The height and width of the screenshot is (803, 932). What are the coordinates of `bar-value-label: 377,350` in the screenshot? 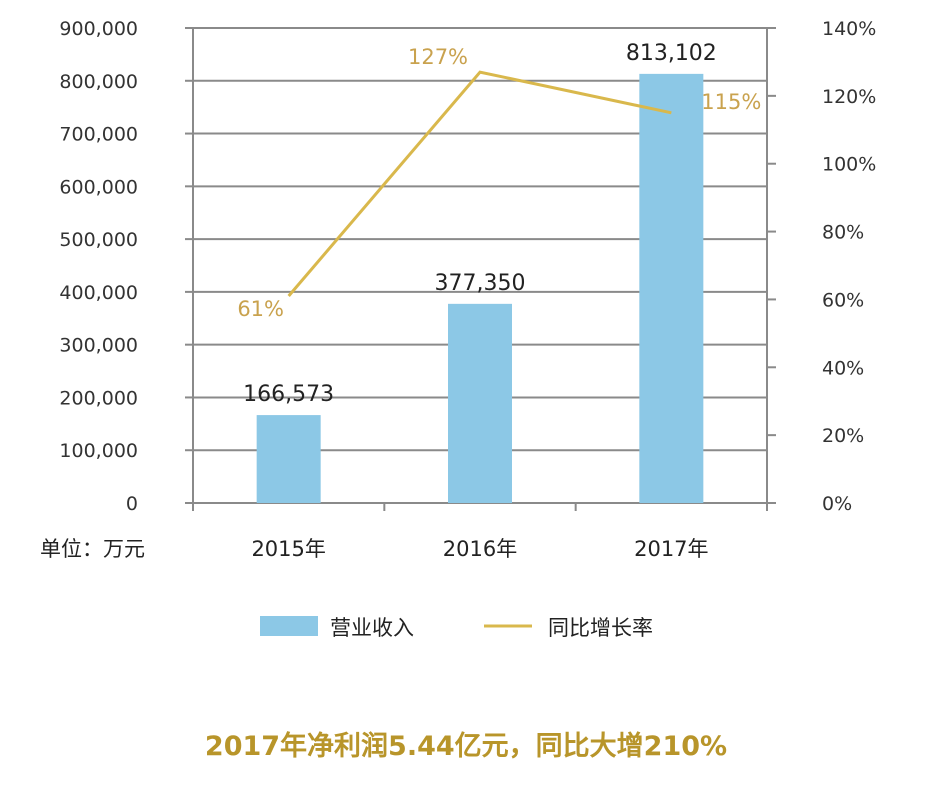 It's located at (480, 283).